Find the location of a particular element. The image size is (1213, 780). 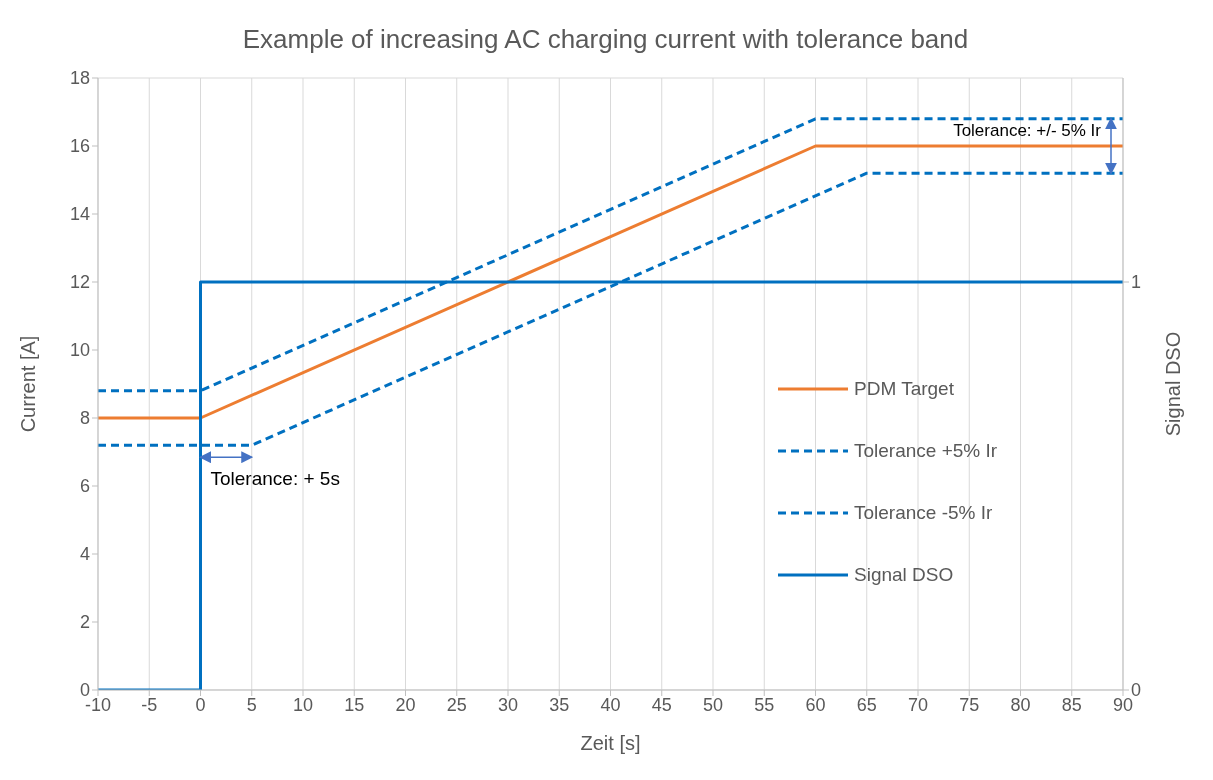

x-tick-label: 0 is located at coordinates (200, 704).